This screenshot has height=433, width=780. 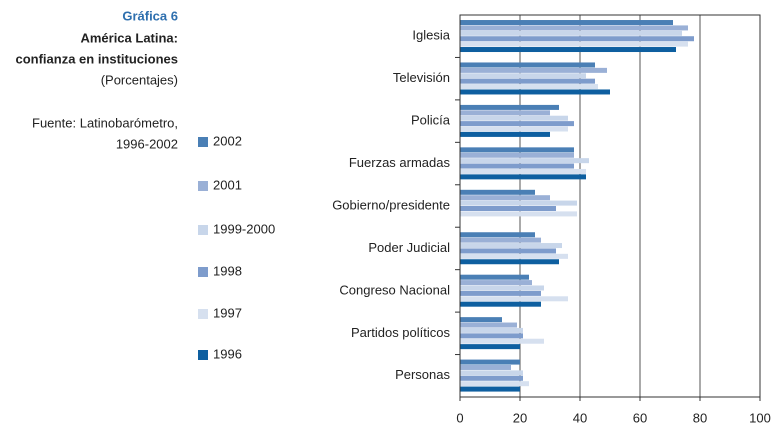 What do you see at coordinates (580, 417) in the screenshot?
I see `x-tick-label: 40` at bounding box center [580, 417].